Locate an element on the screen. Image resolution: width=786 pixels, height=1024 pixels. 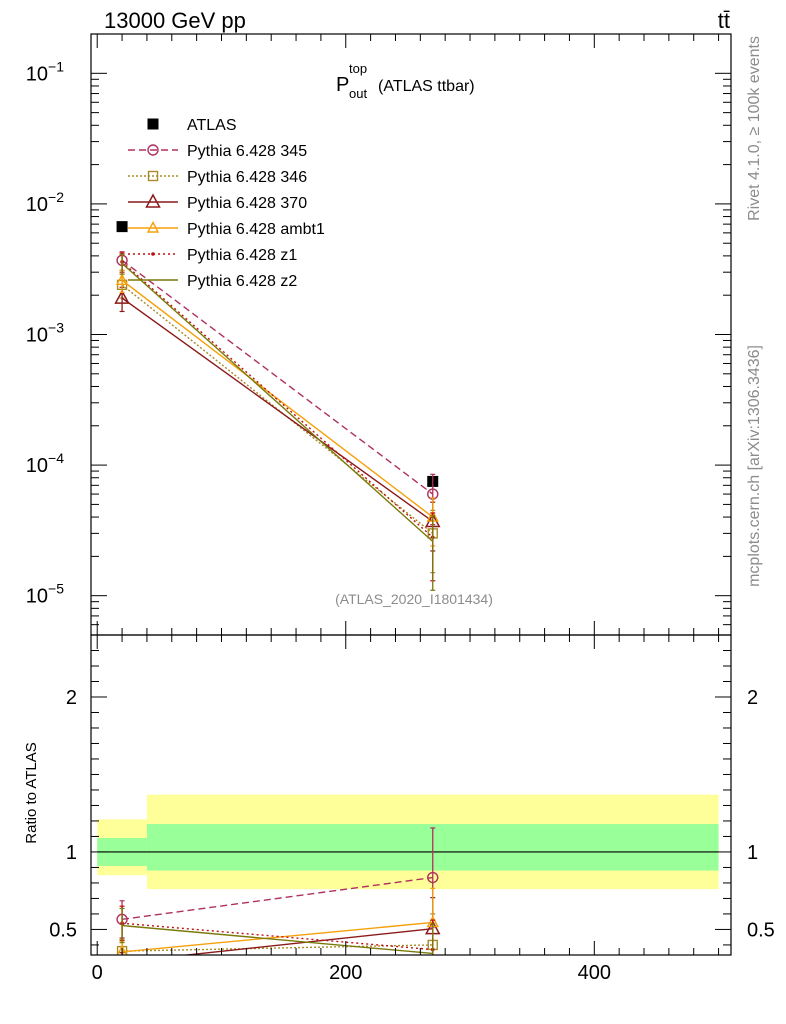
ratio-line-z1 is located at coordinates (277, 936).